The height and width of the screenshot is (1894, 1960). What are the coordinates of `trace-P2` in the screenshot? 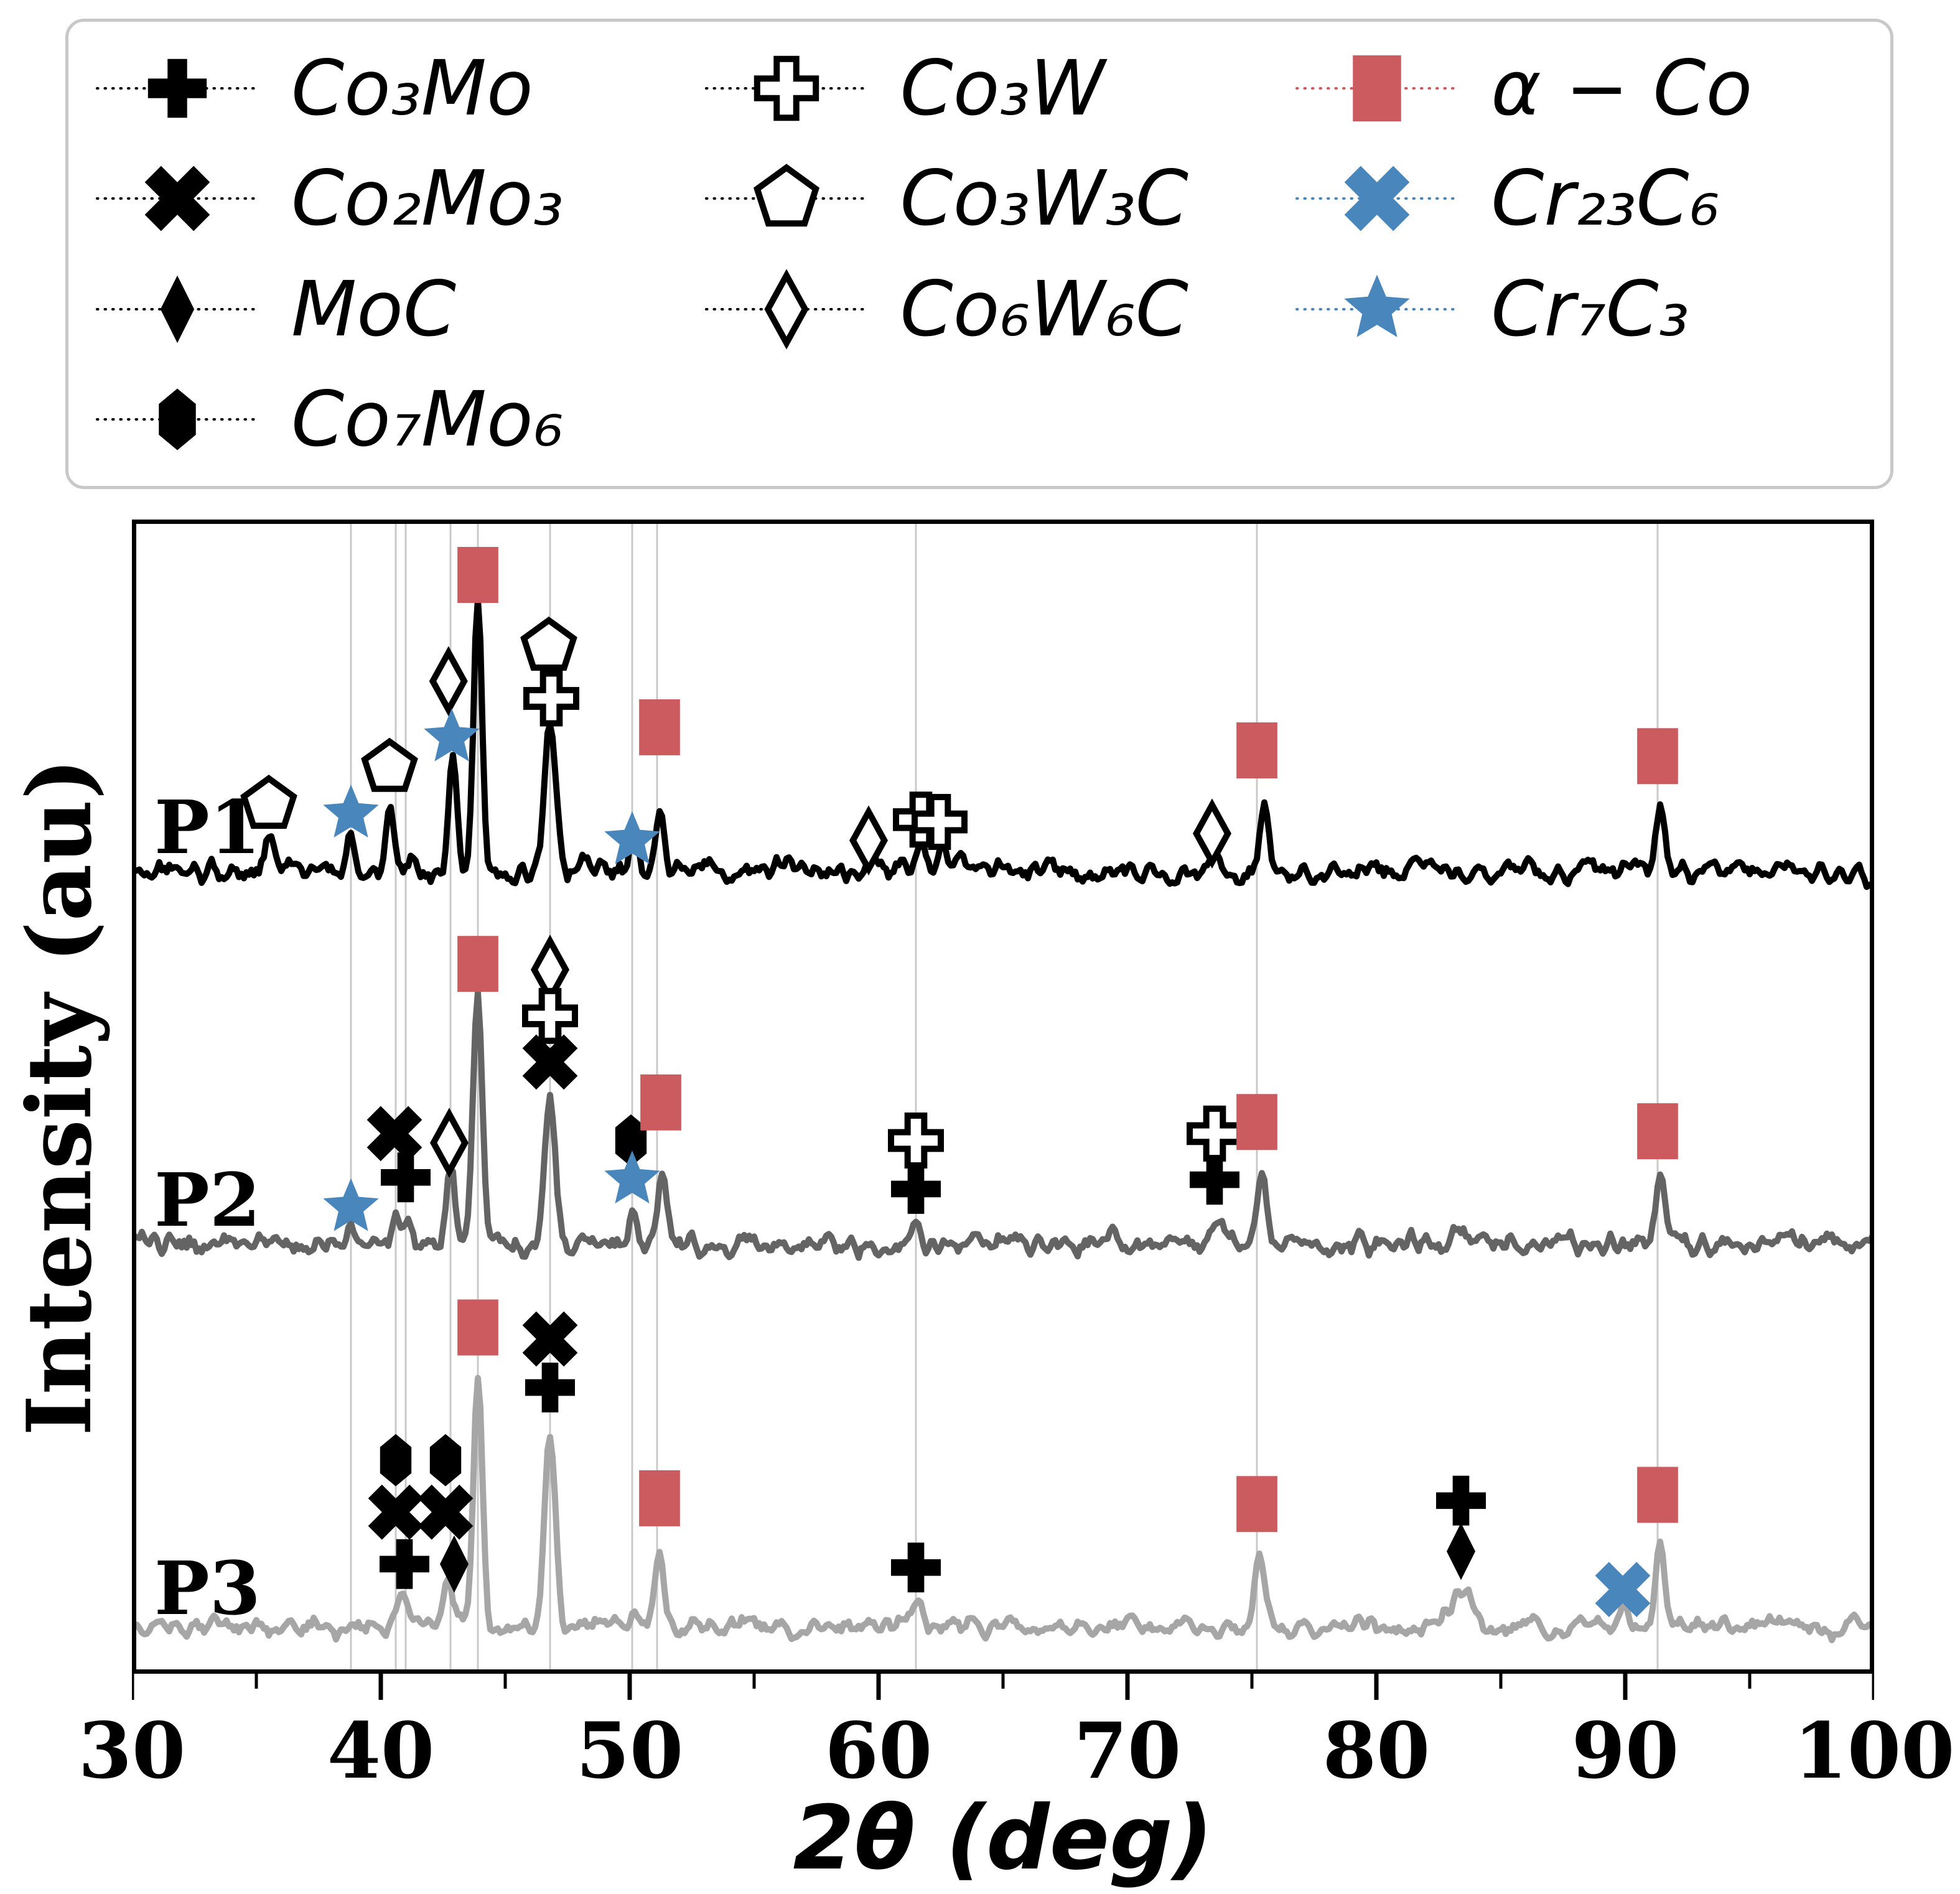 It's located at (1003, 1125).